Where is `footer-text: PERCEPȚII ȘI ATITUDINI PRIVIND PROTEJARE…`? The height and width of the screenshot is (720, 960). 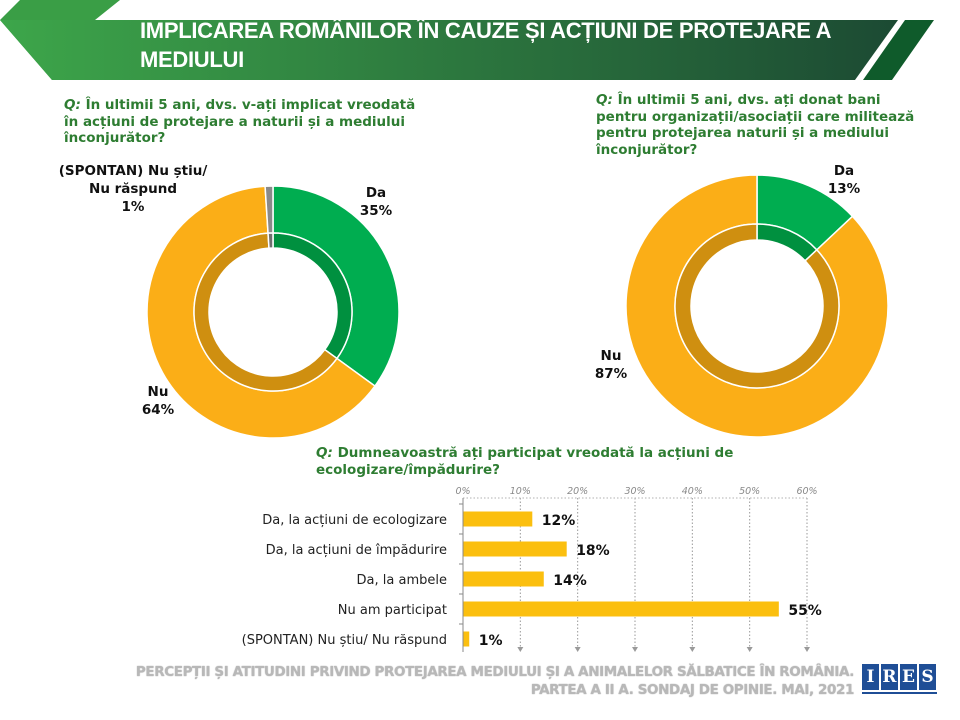
footer-text: PERCEPȚII ȘI ATITUDINI PRIVIND PROTEJARE… is located at coordinates (495, 681).